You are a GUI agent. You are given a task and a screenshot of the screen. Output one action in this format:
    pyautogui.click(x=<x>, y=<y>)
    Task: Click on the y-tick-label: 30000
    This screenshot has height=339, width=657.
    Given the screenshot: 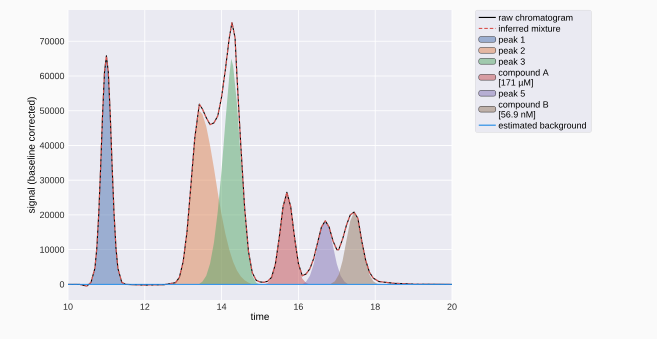 What is the action you would take?
    pyautogui.click(x=52, y=180)
    